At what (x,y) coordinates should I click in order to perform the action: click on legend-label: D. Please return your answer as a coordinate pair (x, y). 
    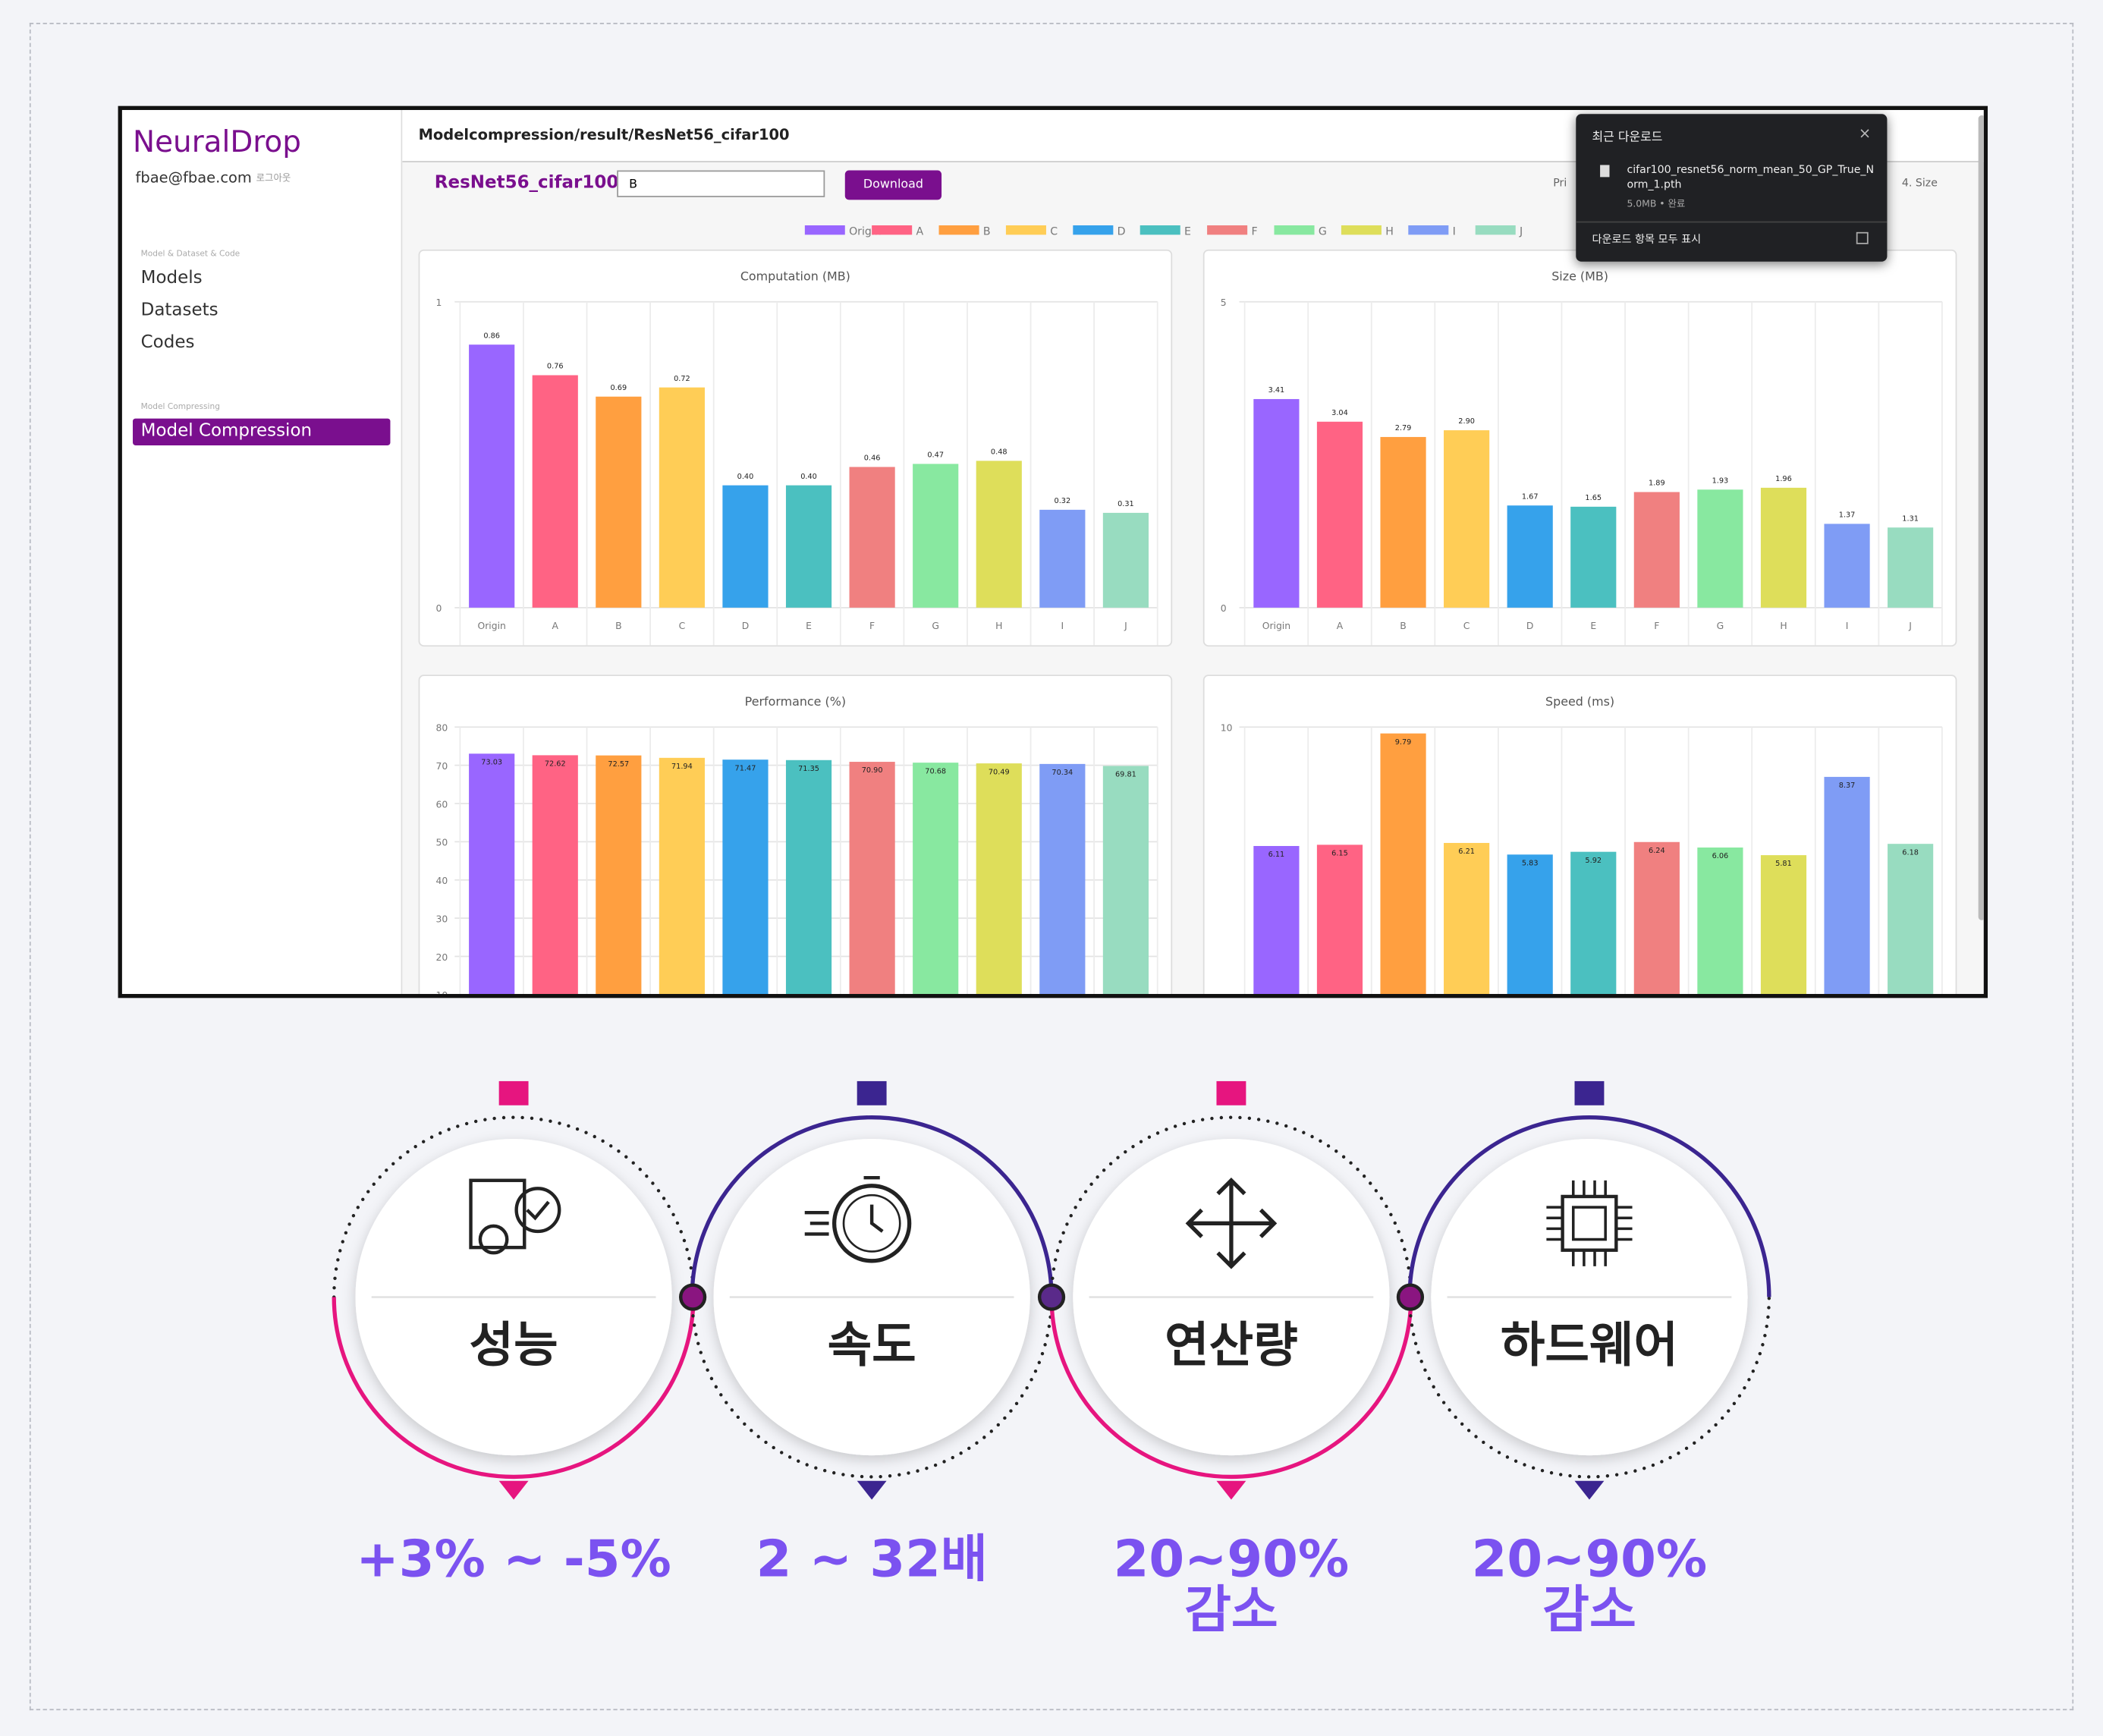
    Looking at the image, I should click on (1122, 231).